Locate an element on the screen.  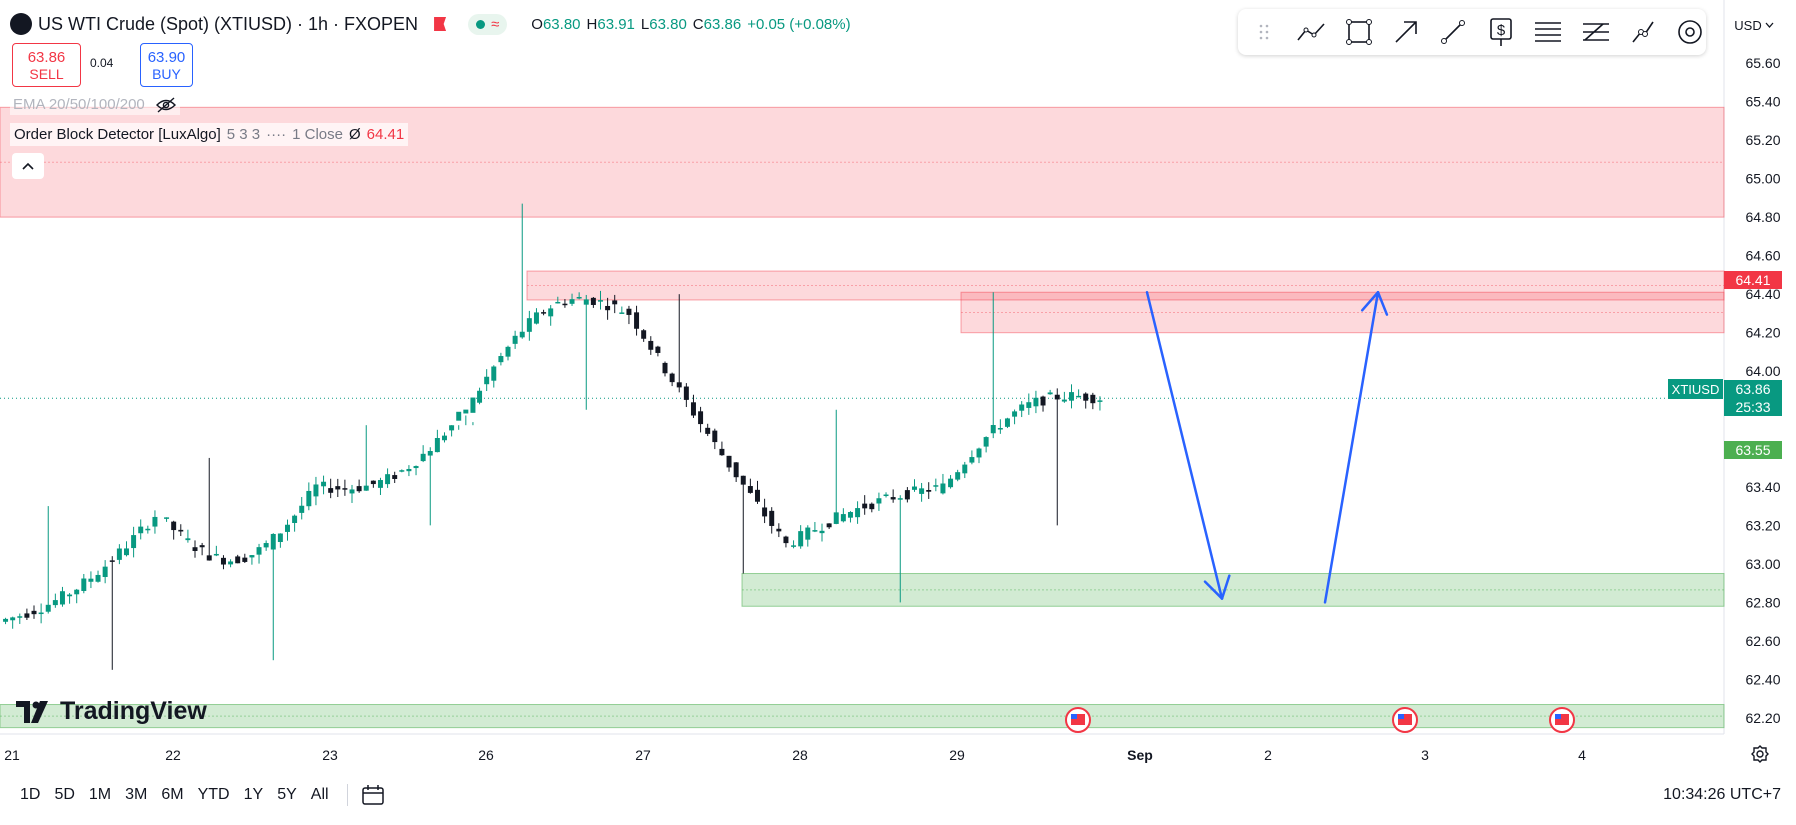
grip-icon is located at coordinates (1263, 32).